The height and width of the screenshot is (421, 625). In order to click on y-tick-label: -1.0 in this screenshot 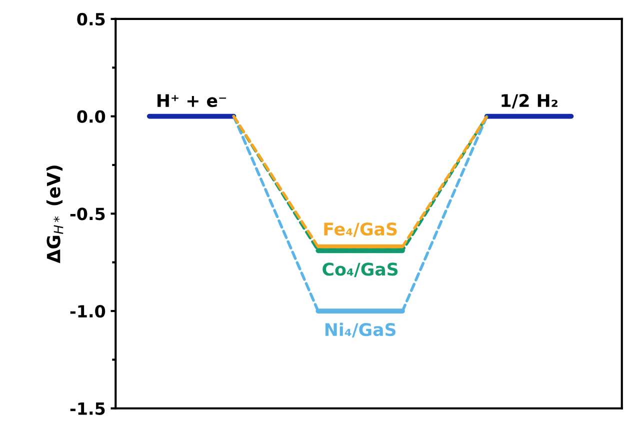, I will do `click(88, 311)`.